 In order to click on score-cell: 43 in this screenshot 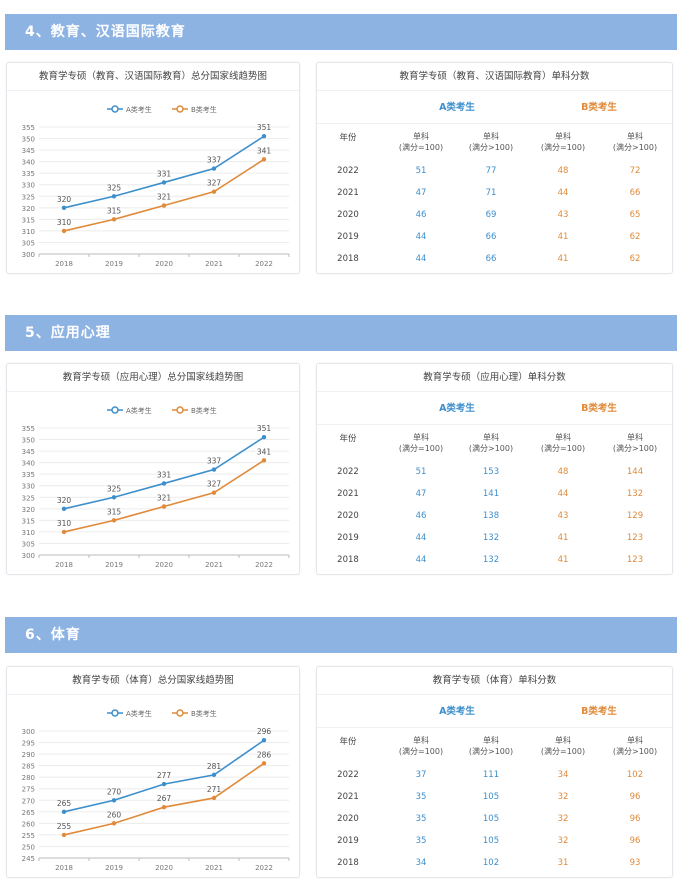, I will do `click(563, 516)`.